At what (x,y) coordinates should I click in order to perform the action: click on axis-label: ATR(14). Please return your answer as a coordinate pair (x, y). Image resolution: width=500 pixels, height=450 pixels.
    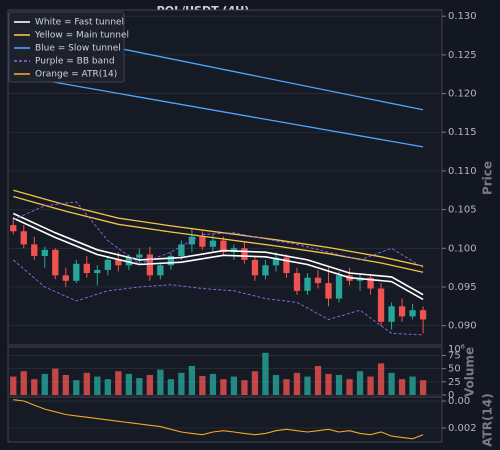
    Looking at the image, I should click on (488, 419).